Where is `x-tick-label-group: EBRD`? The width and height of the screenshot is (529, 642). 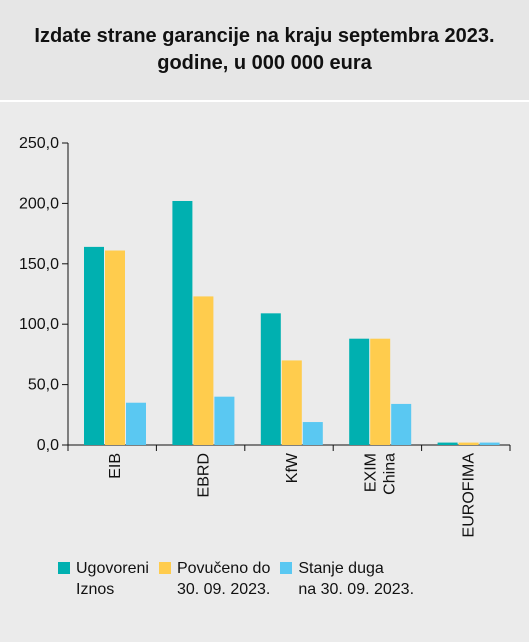
x-tick-label-group: EBRD is located at coordinates (203, 475).